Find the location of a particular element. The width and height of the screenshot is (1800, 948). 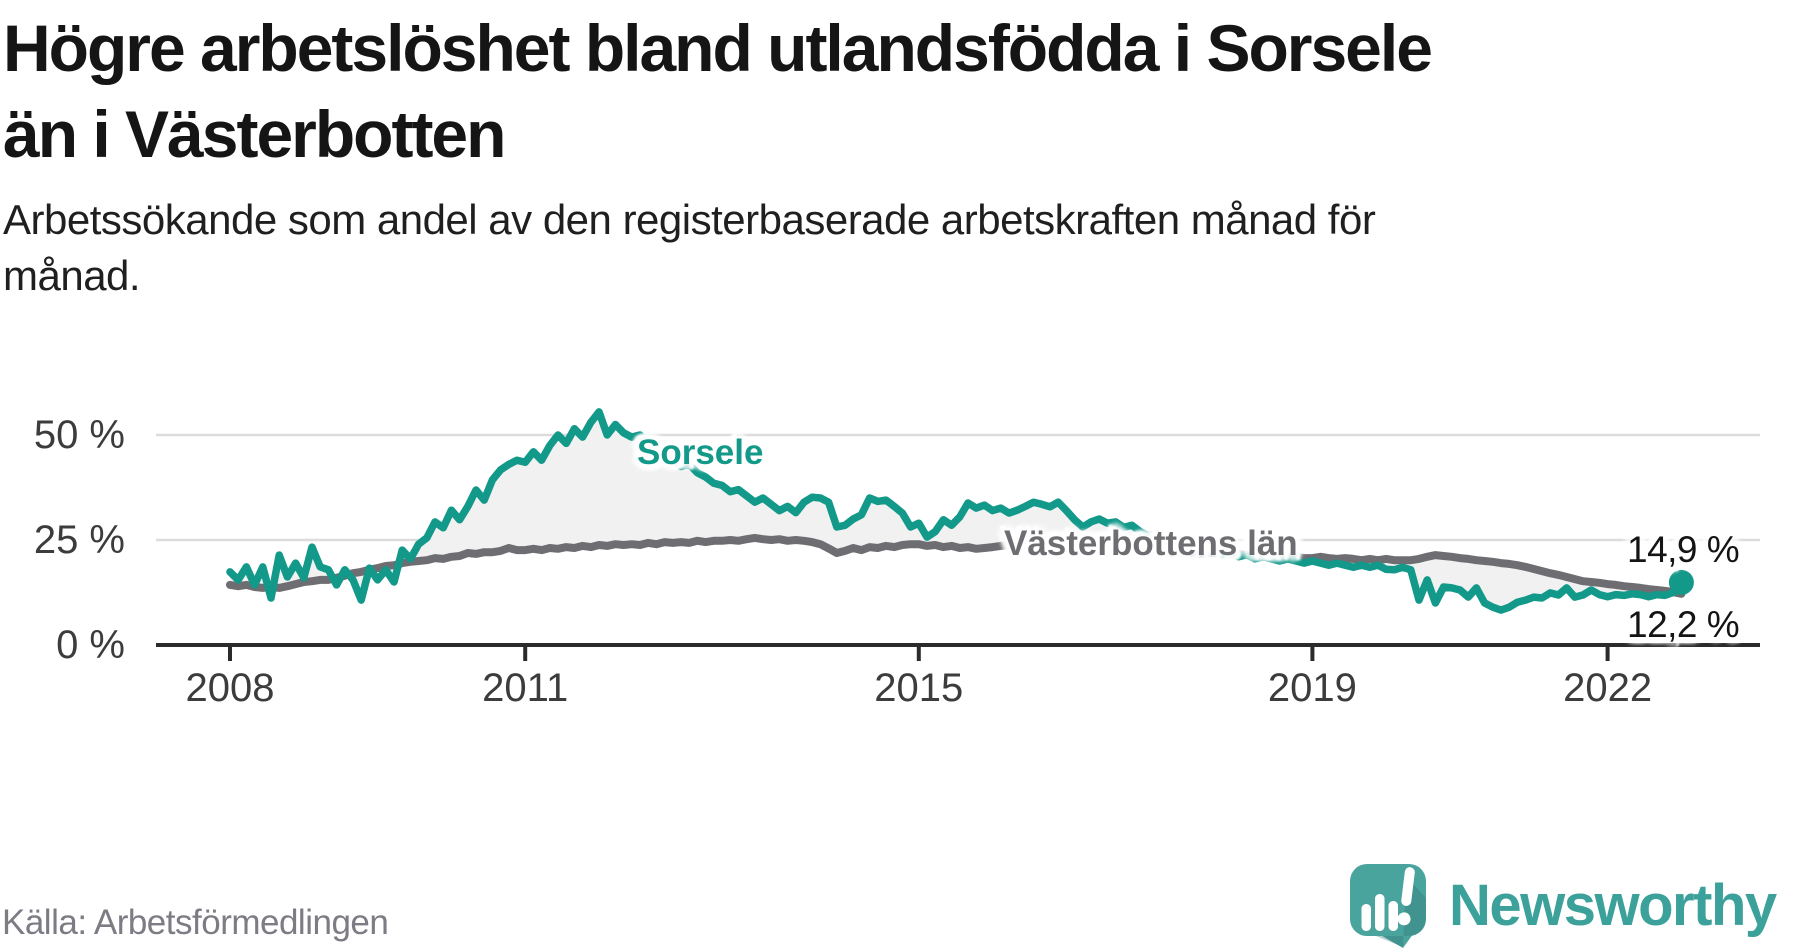

series-line-vasterbotten is located at coordinates (956, 565).